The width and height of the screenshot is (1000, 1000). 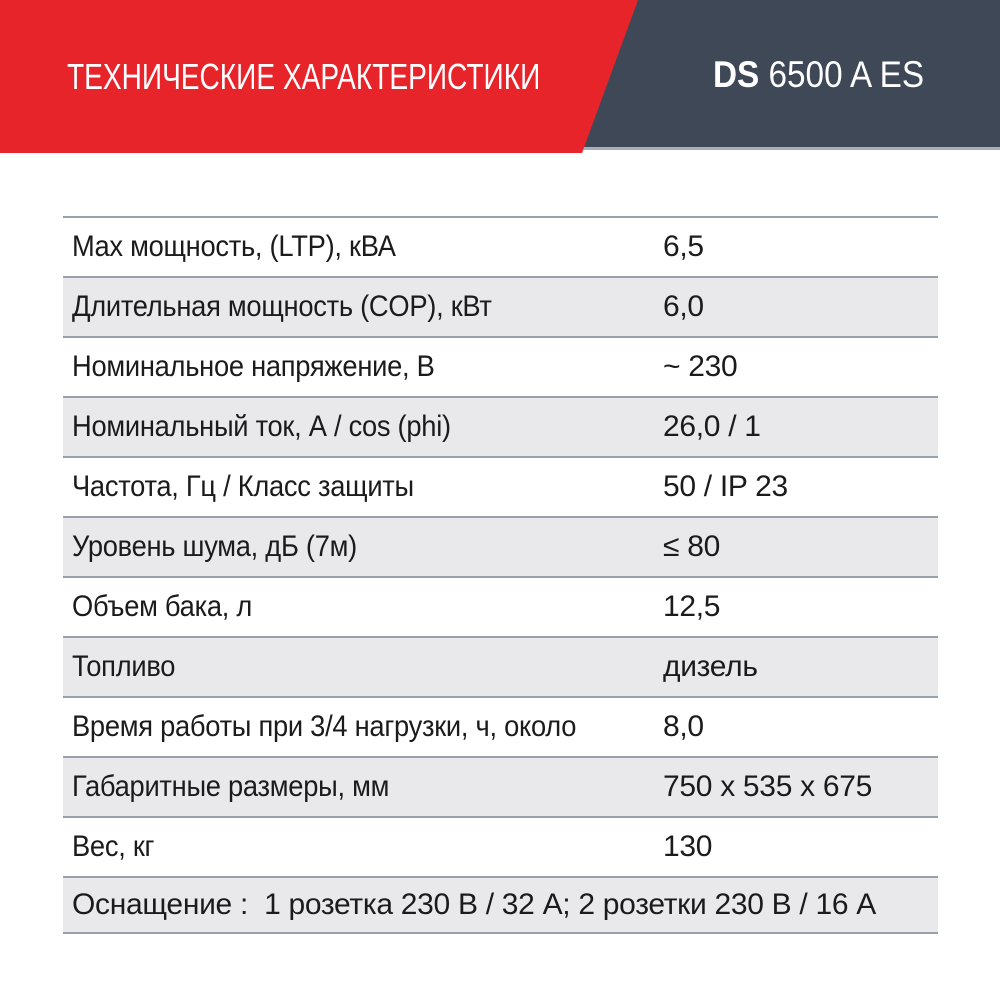 What do you see at coordinates (691, 546) in the screenshot?
I see `spec-value: ≤ 80` at bounding box center [691, 546].